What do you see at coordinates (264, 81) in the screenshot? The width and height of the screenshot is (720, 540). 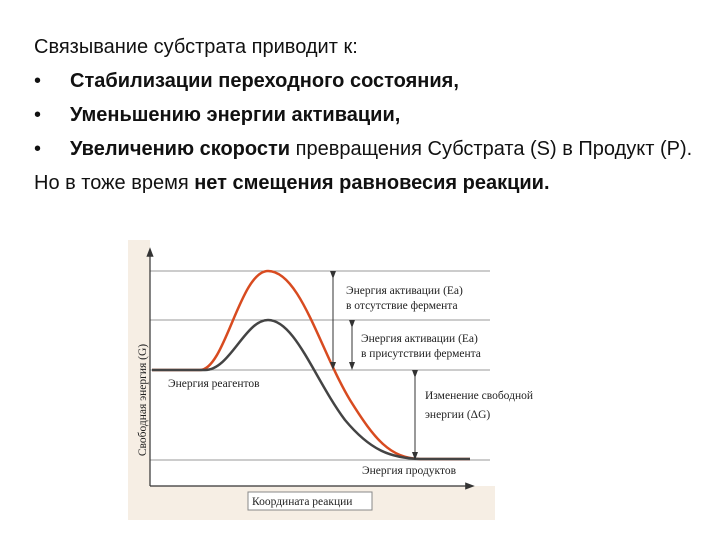 I see `bold-text: Стабилизации переходного состояния,` at bounding box center [264, 81].